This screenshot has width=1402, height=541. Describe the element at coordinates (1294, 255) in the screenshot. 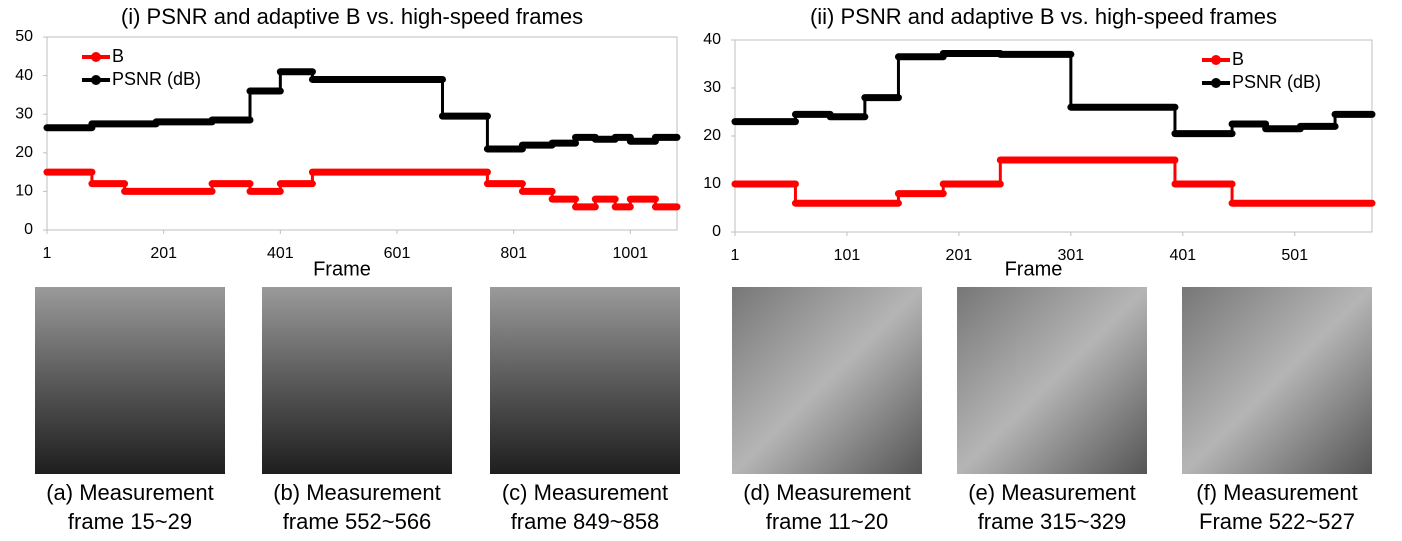

I see `x-tick-label: 501` at that location.